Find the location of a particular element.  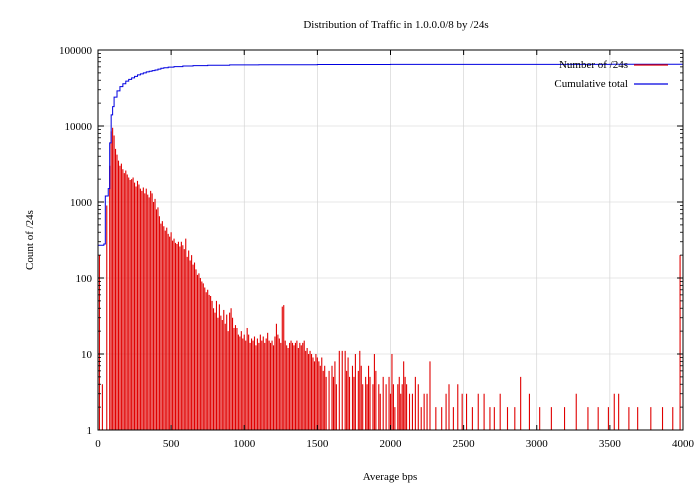

x-tick-label: 500 is located at coordinates (171, 444).